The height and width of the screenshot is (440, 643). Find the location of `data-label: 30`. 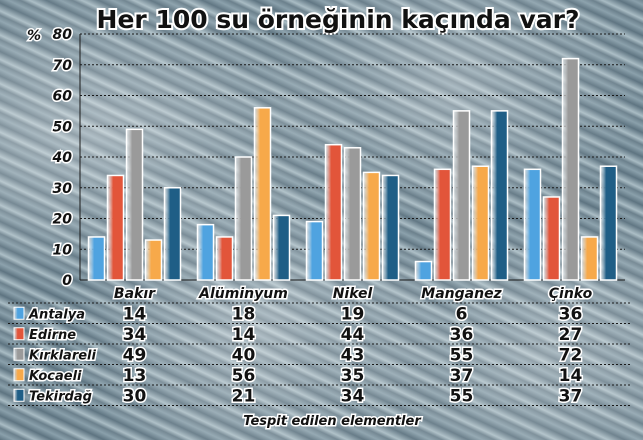

data-label: 30 is located at coordinates (135, 396).